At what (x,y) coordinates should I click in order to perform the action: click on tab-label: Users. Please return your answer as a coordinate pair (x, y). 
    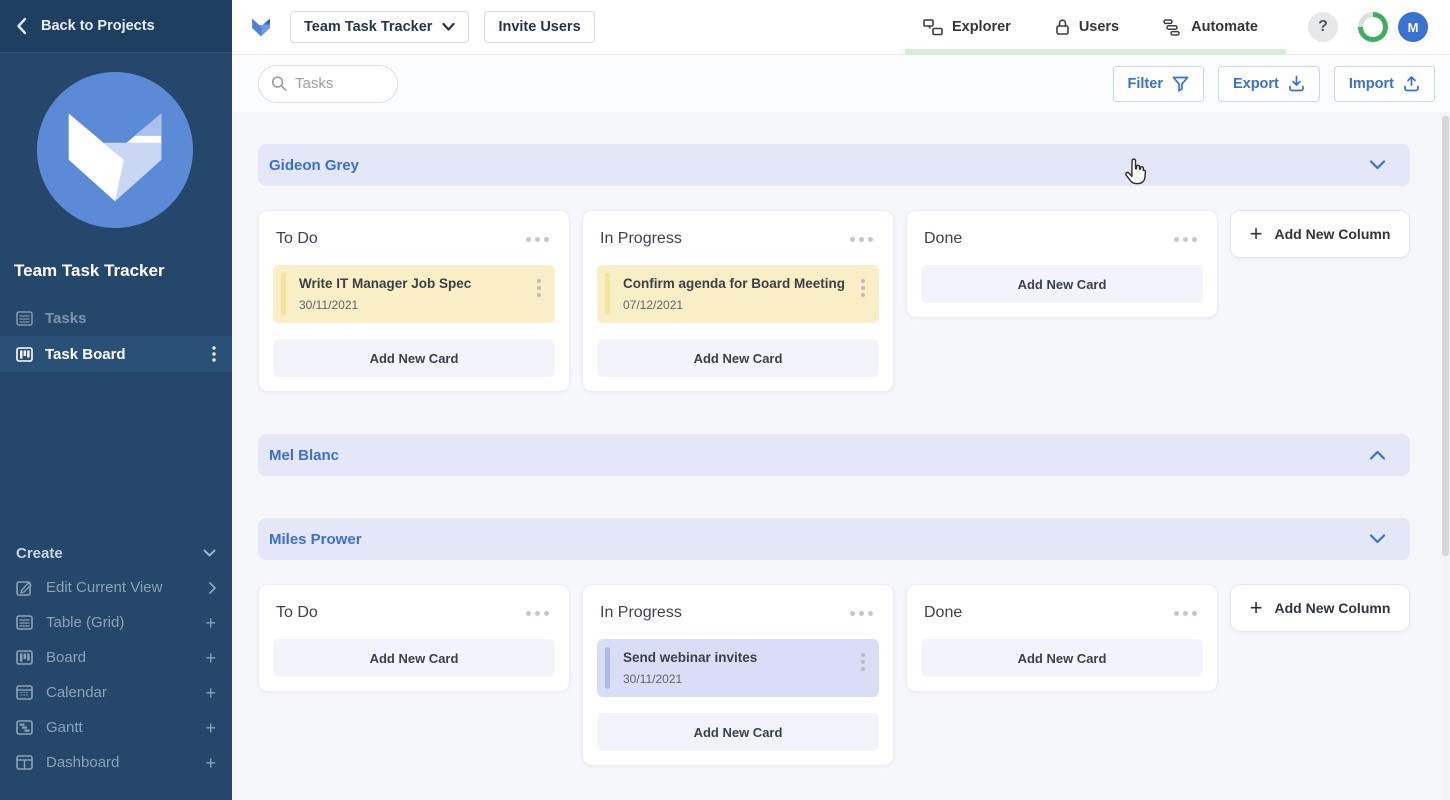
    Looking at the image, I should click on (1099, 27).